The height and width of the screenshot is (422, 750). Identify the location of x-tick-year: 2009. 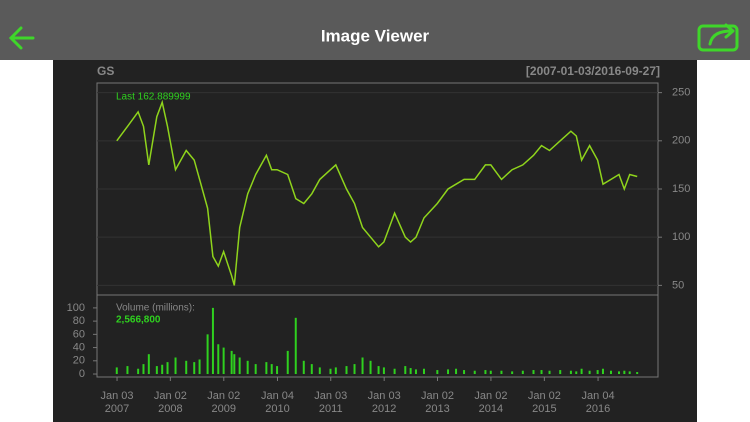
(224, 409).